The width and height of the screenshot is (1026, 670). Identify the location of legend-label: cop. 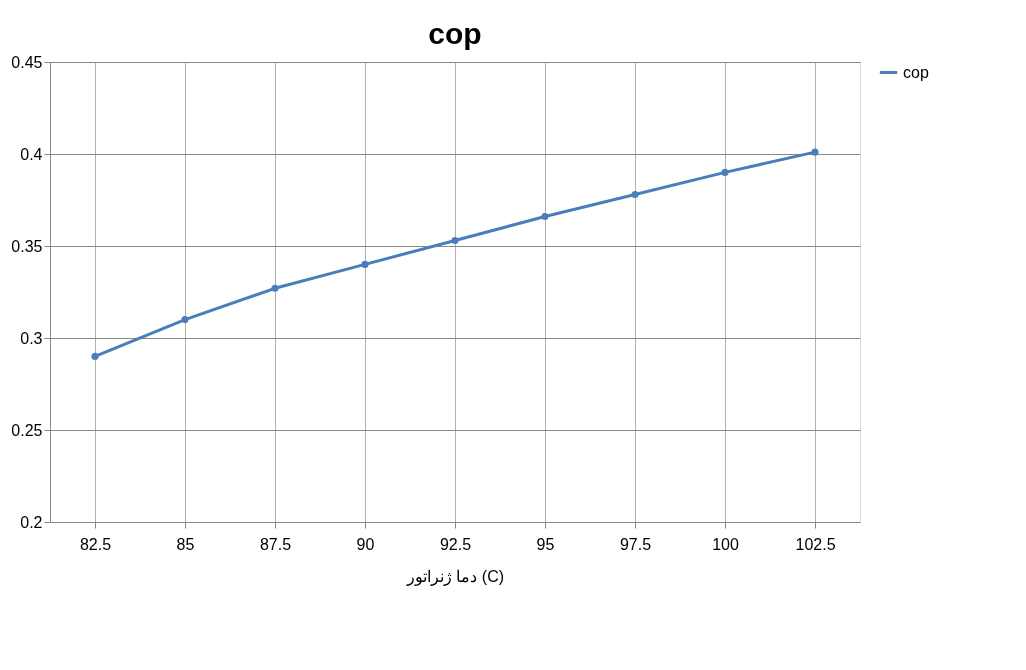
(916, 72).